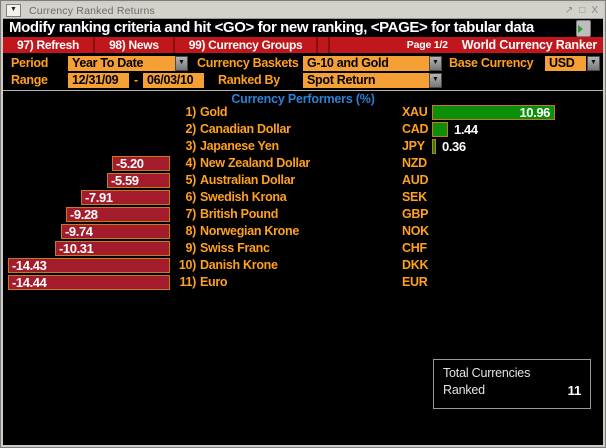 This screenshot has height=448, width=606. Describe the element at coordinates (324, 45) in the screenshot. I see `toolbar-divider` at that location.